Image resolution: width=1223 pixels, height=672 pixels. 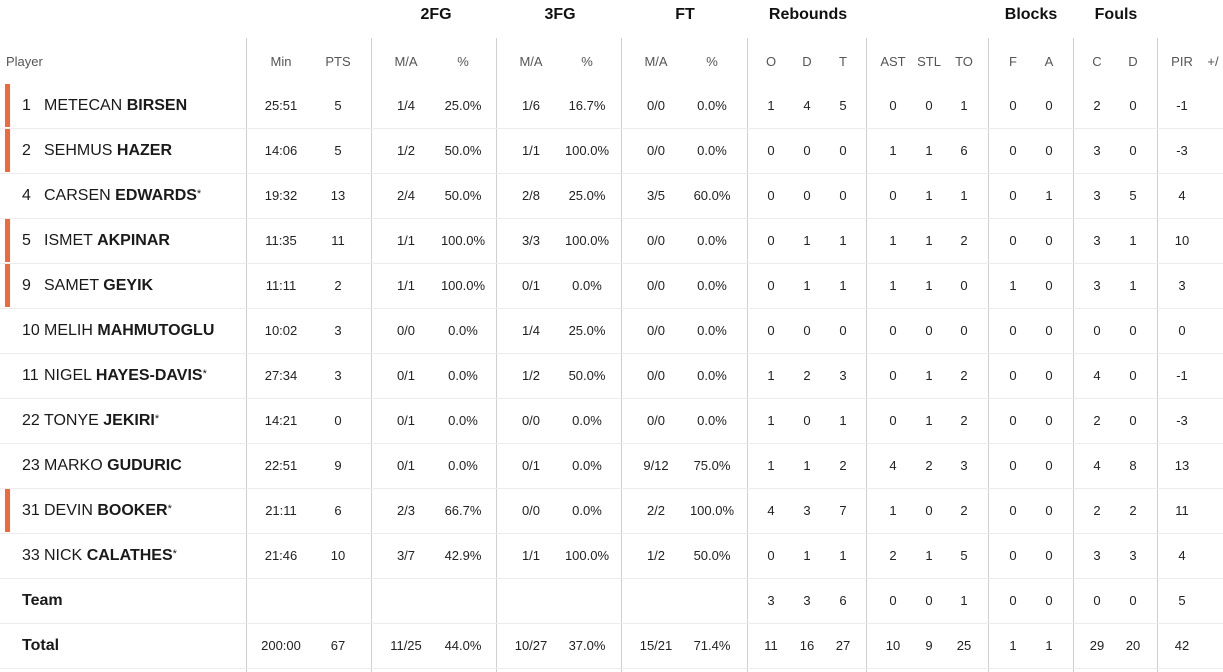 I want to click on header-pir: PIR, so click(x=1182, y=61).